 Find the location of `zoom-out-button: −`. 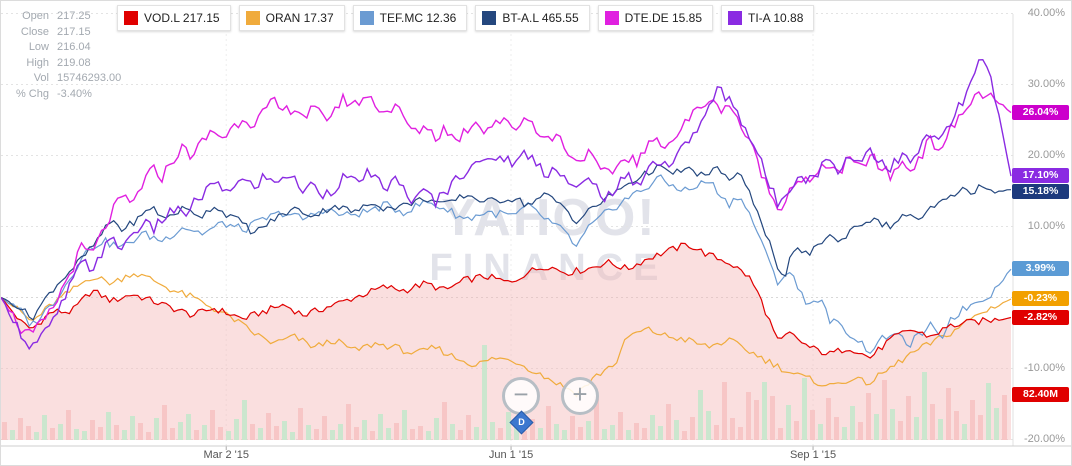

zoom-out-button: − is located at coordinates (521, 396).